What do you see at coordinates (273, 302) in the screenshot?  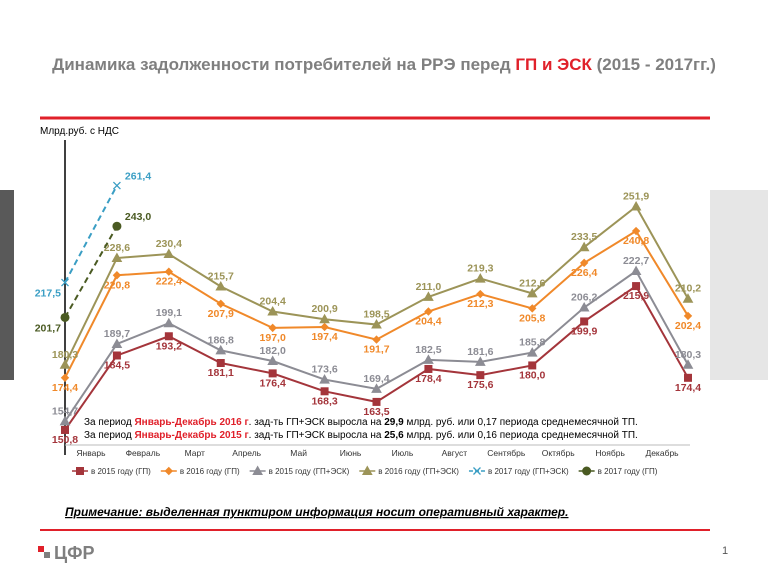 I see `data-label: 204,4` at bounding box center [273, 302].